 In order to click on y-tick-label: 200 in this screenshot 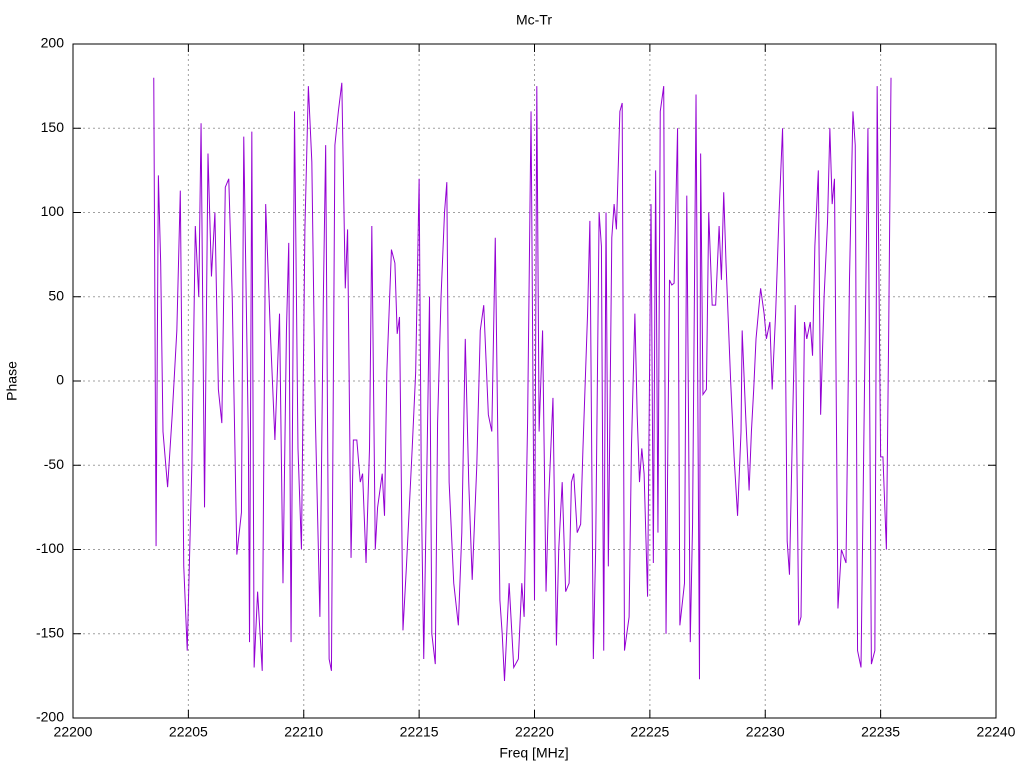, I will do `click(53, 43)`.